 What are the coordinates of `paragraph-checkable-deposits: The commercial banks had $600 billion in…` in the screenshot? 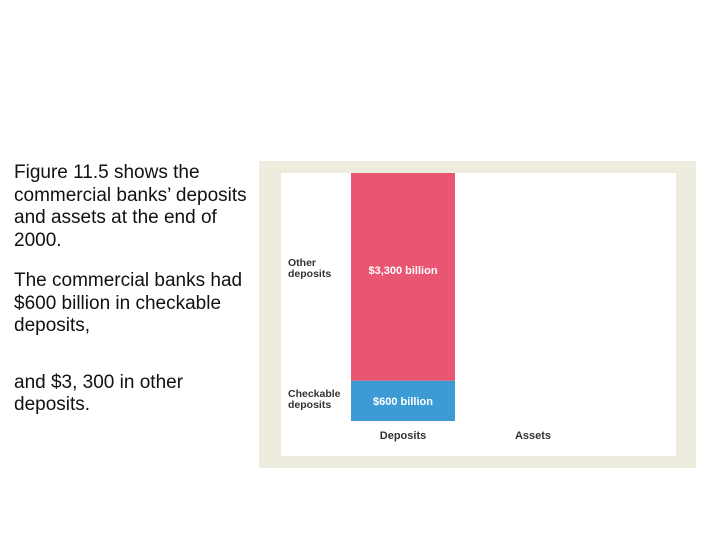 It's located at (128, 303).